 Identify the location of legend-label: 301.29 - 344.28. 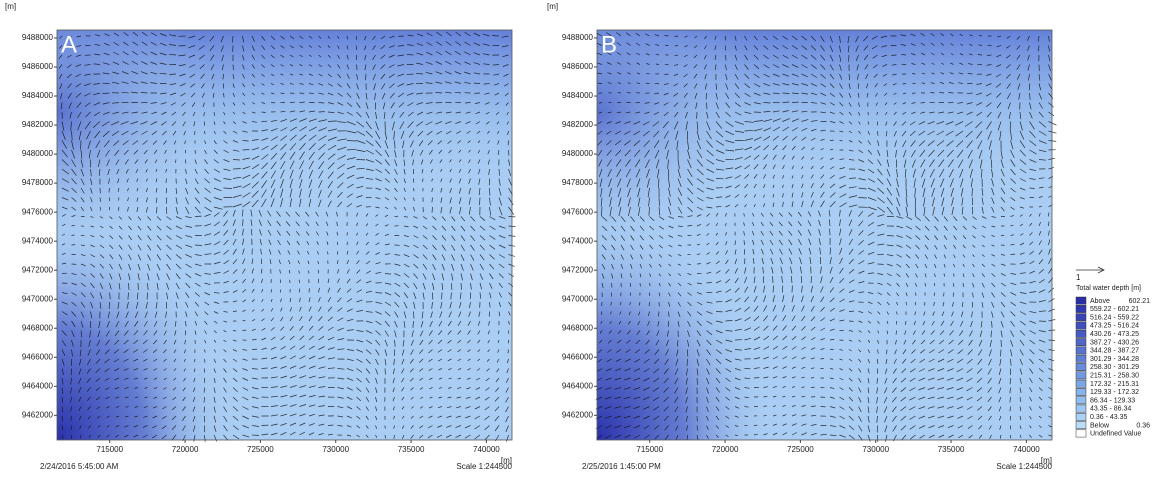
(1114, 359).